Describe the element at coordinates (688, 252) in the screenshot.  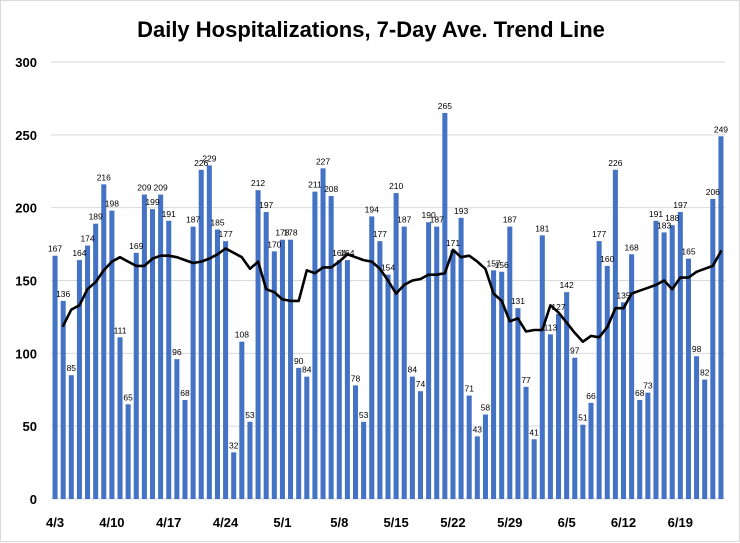
I see `data-label: 165` at that location.